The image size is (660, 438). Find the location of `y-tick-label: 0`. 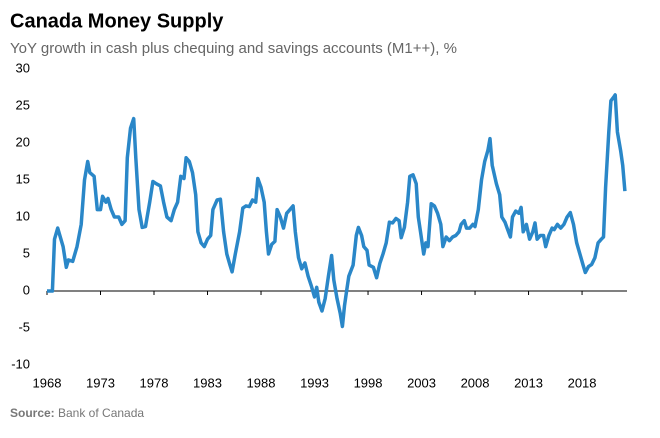

y-tick-label: 0 is located at coordinates (26, 289).